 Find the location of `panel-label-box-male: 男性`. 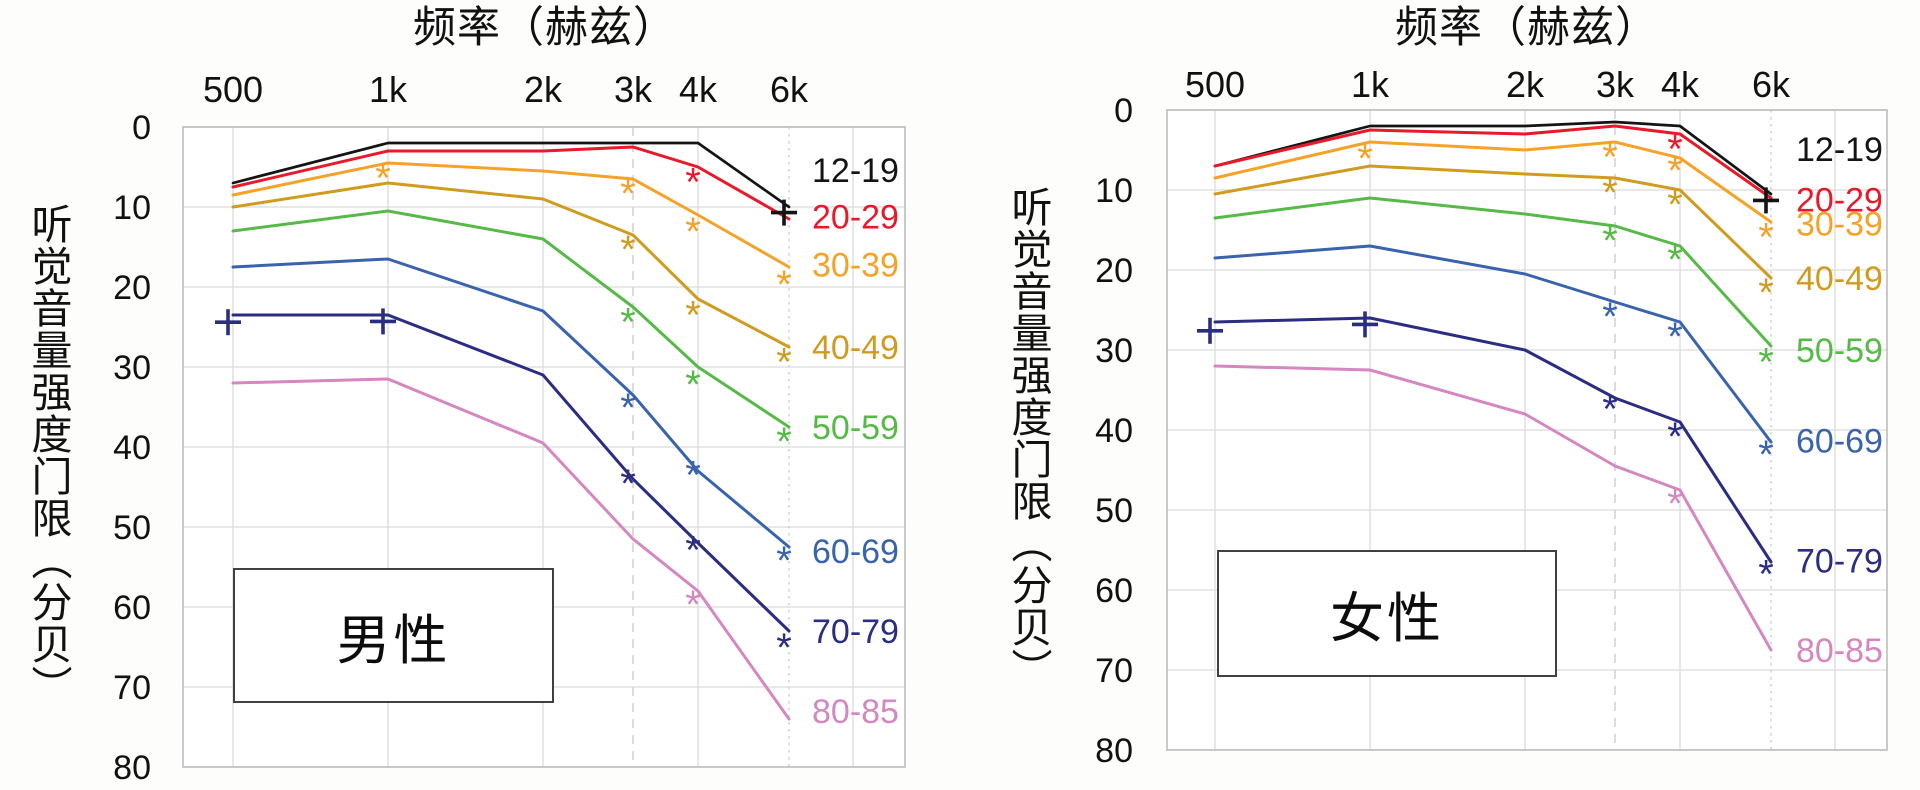

panel-label-box-male: 男性 is located at coordinates (393, 635).